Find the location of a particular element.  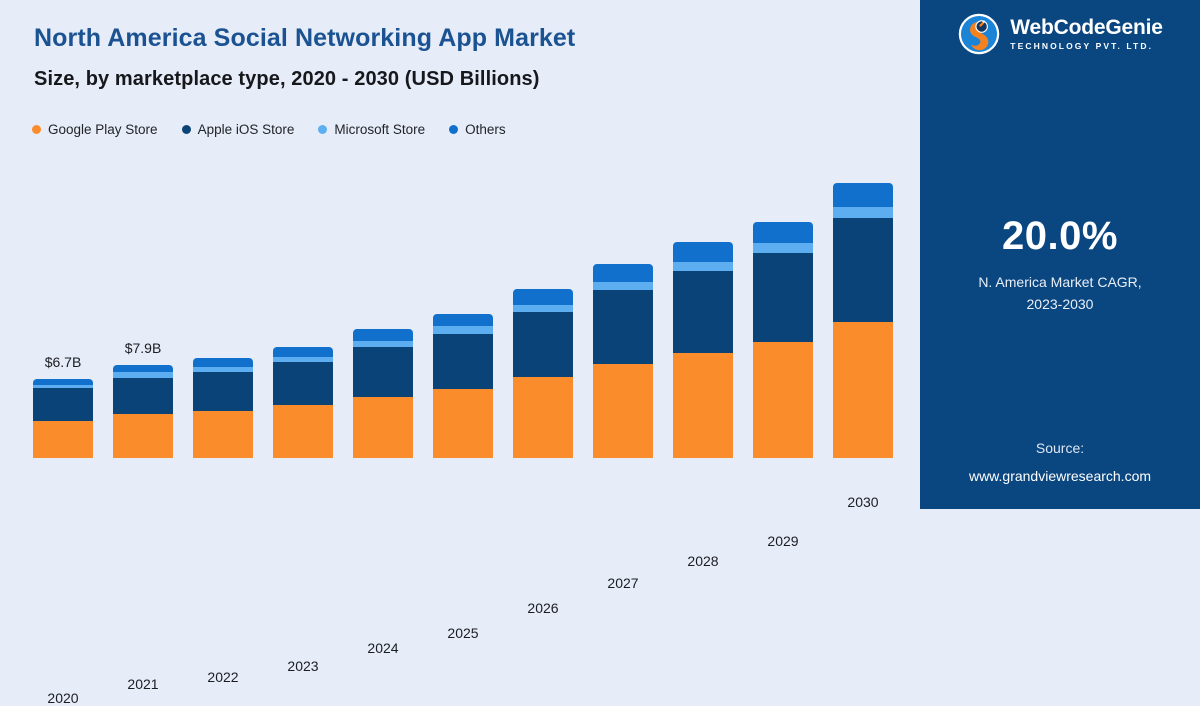

bar-group: 2022 is located at coordinates (223, 521).